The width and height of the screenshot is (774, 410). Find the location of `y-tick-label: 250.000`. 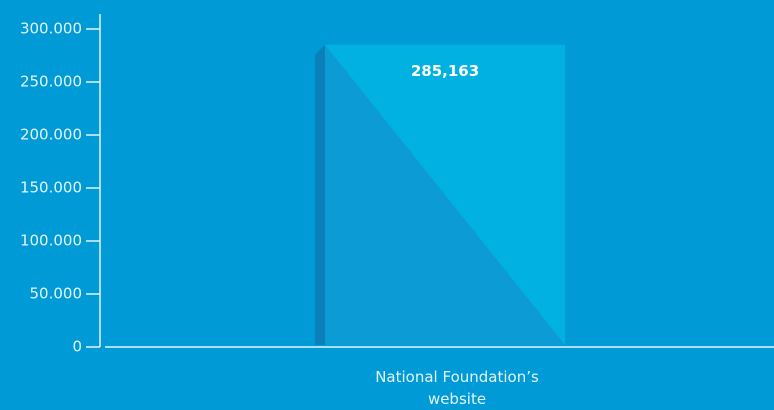

y-tick-label: 250.000 is located at coordinates (51, 82).